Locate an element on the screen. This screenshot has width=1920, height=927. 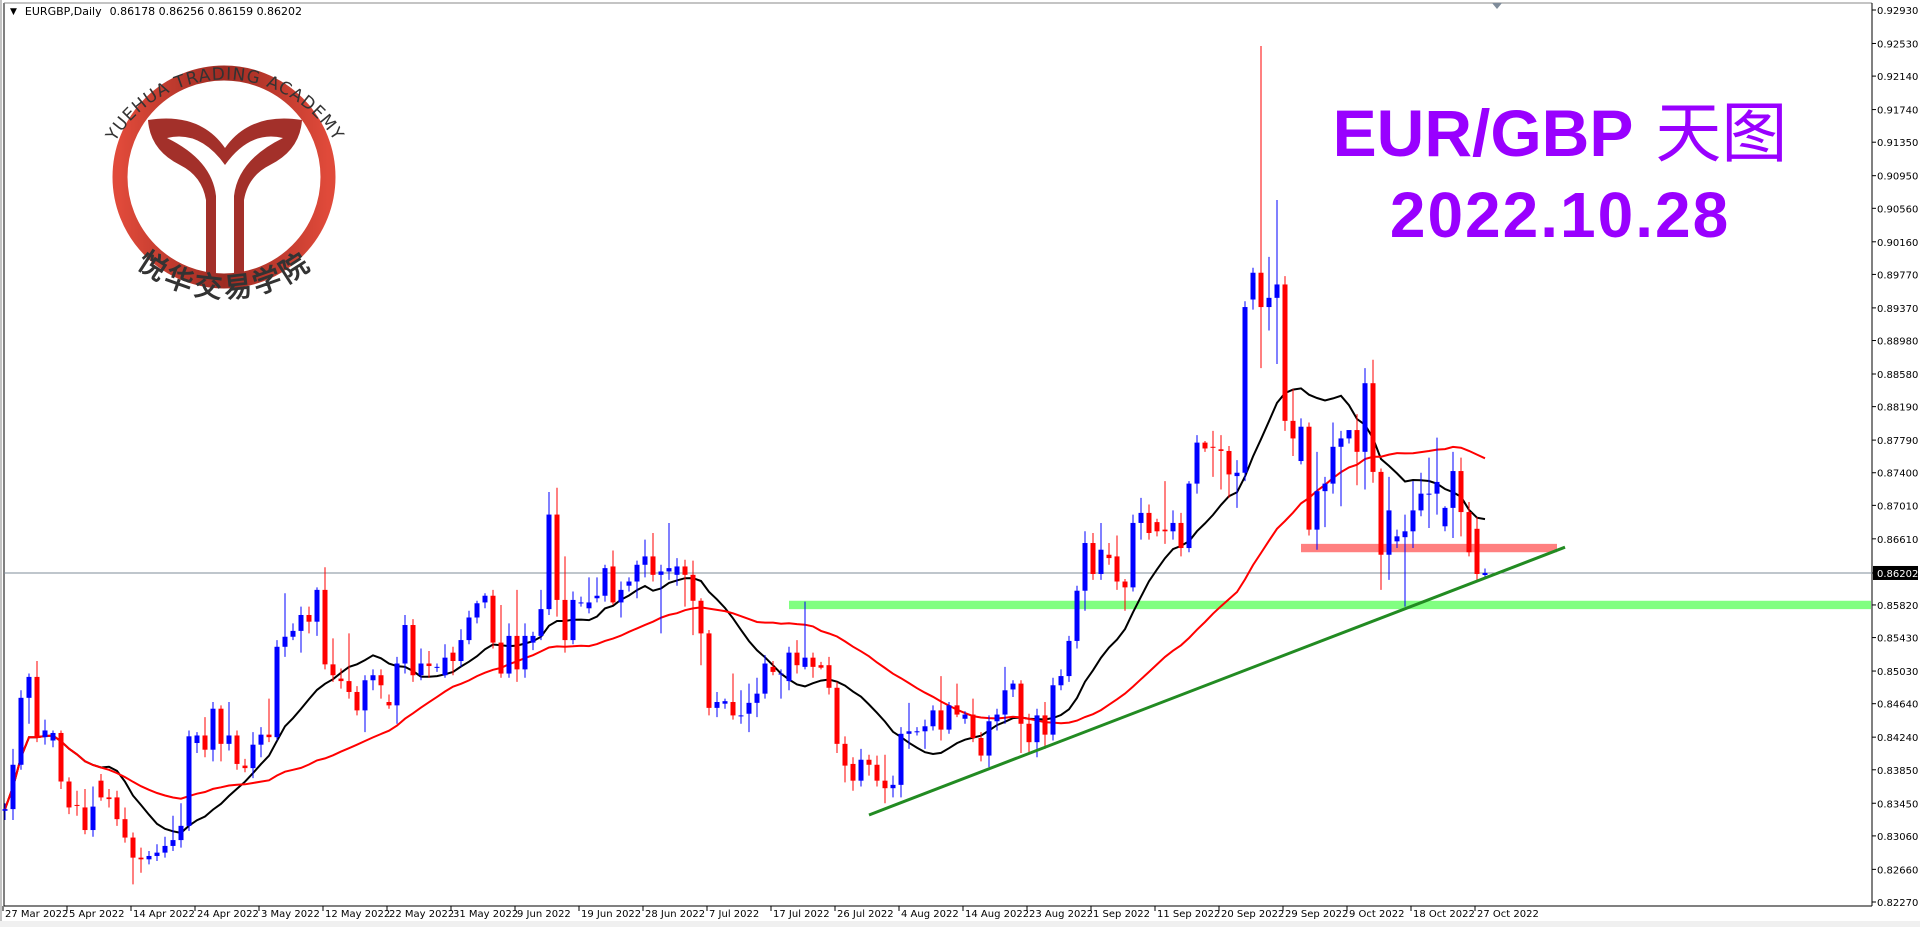
trendline-layer is located at coordinates (1217, 681).